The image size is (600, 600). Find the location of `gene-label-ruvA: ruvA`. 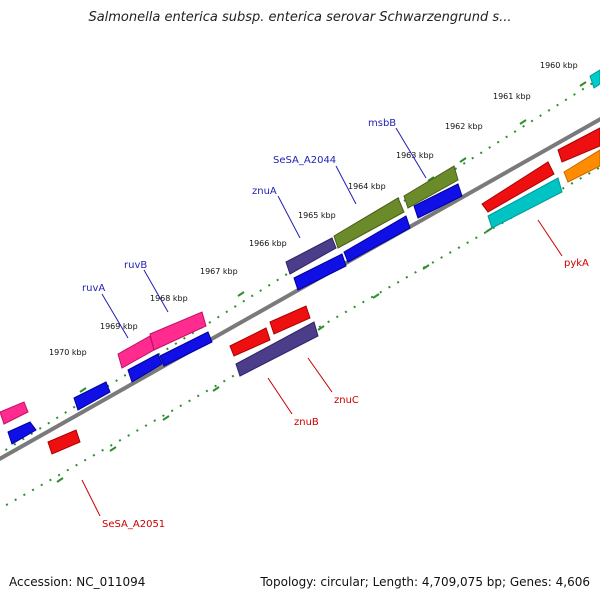

gene-label-ruvA: ruvA is located at coordinates (93, 288).